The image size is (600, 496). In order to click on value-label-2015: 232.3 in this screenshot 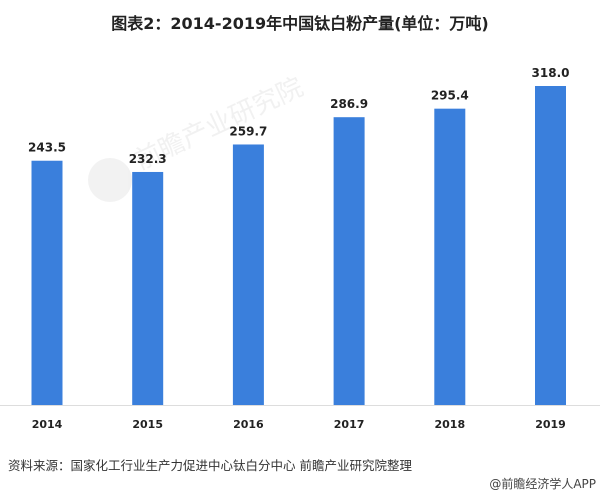, I will do `click(148, 159)`.